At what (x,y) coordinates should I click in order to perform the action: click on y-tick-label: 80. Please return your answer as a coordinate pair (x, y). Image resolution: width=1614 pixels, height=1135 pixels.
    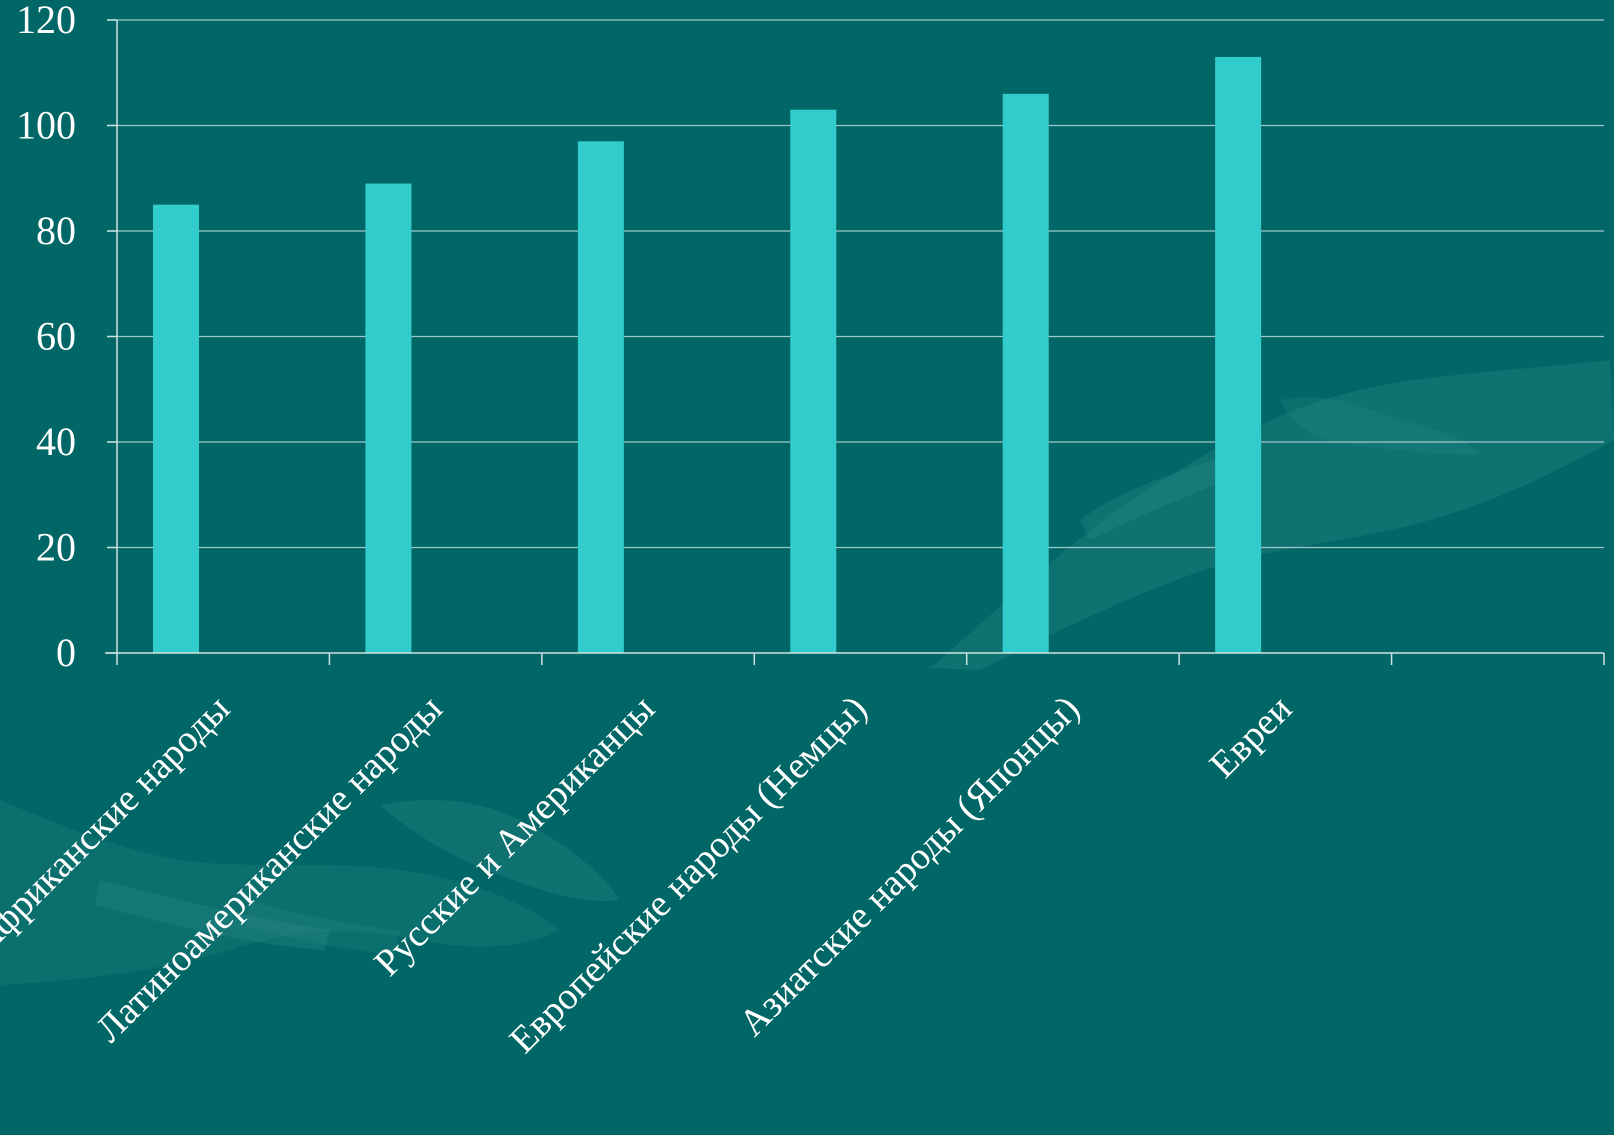
    Looking at the image, I should click on (56, 230).